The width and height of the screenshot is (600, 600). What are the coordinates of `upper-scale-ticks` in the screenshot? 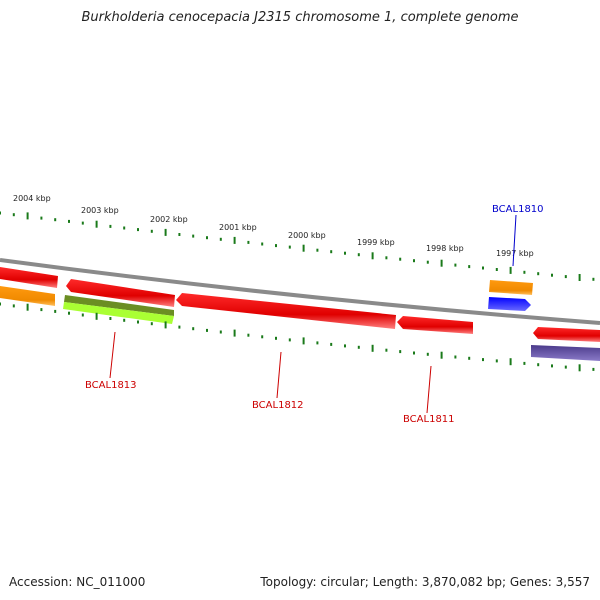 It's located at (297, 246).